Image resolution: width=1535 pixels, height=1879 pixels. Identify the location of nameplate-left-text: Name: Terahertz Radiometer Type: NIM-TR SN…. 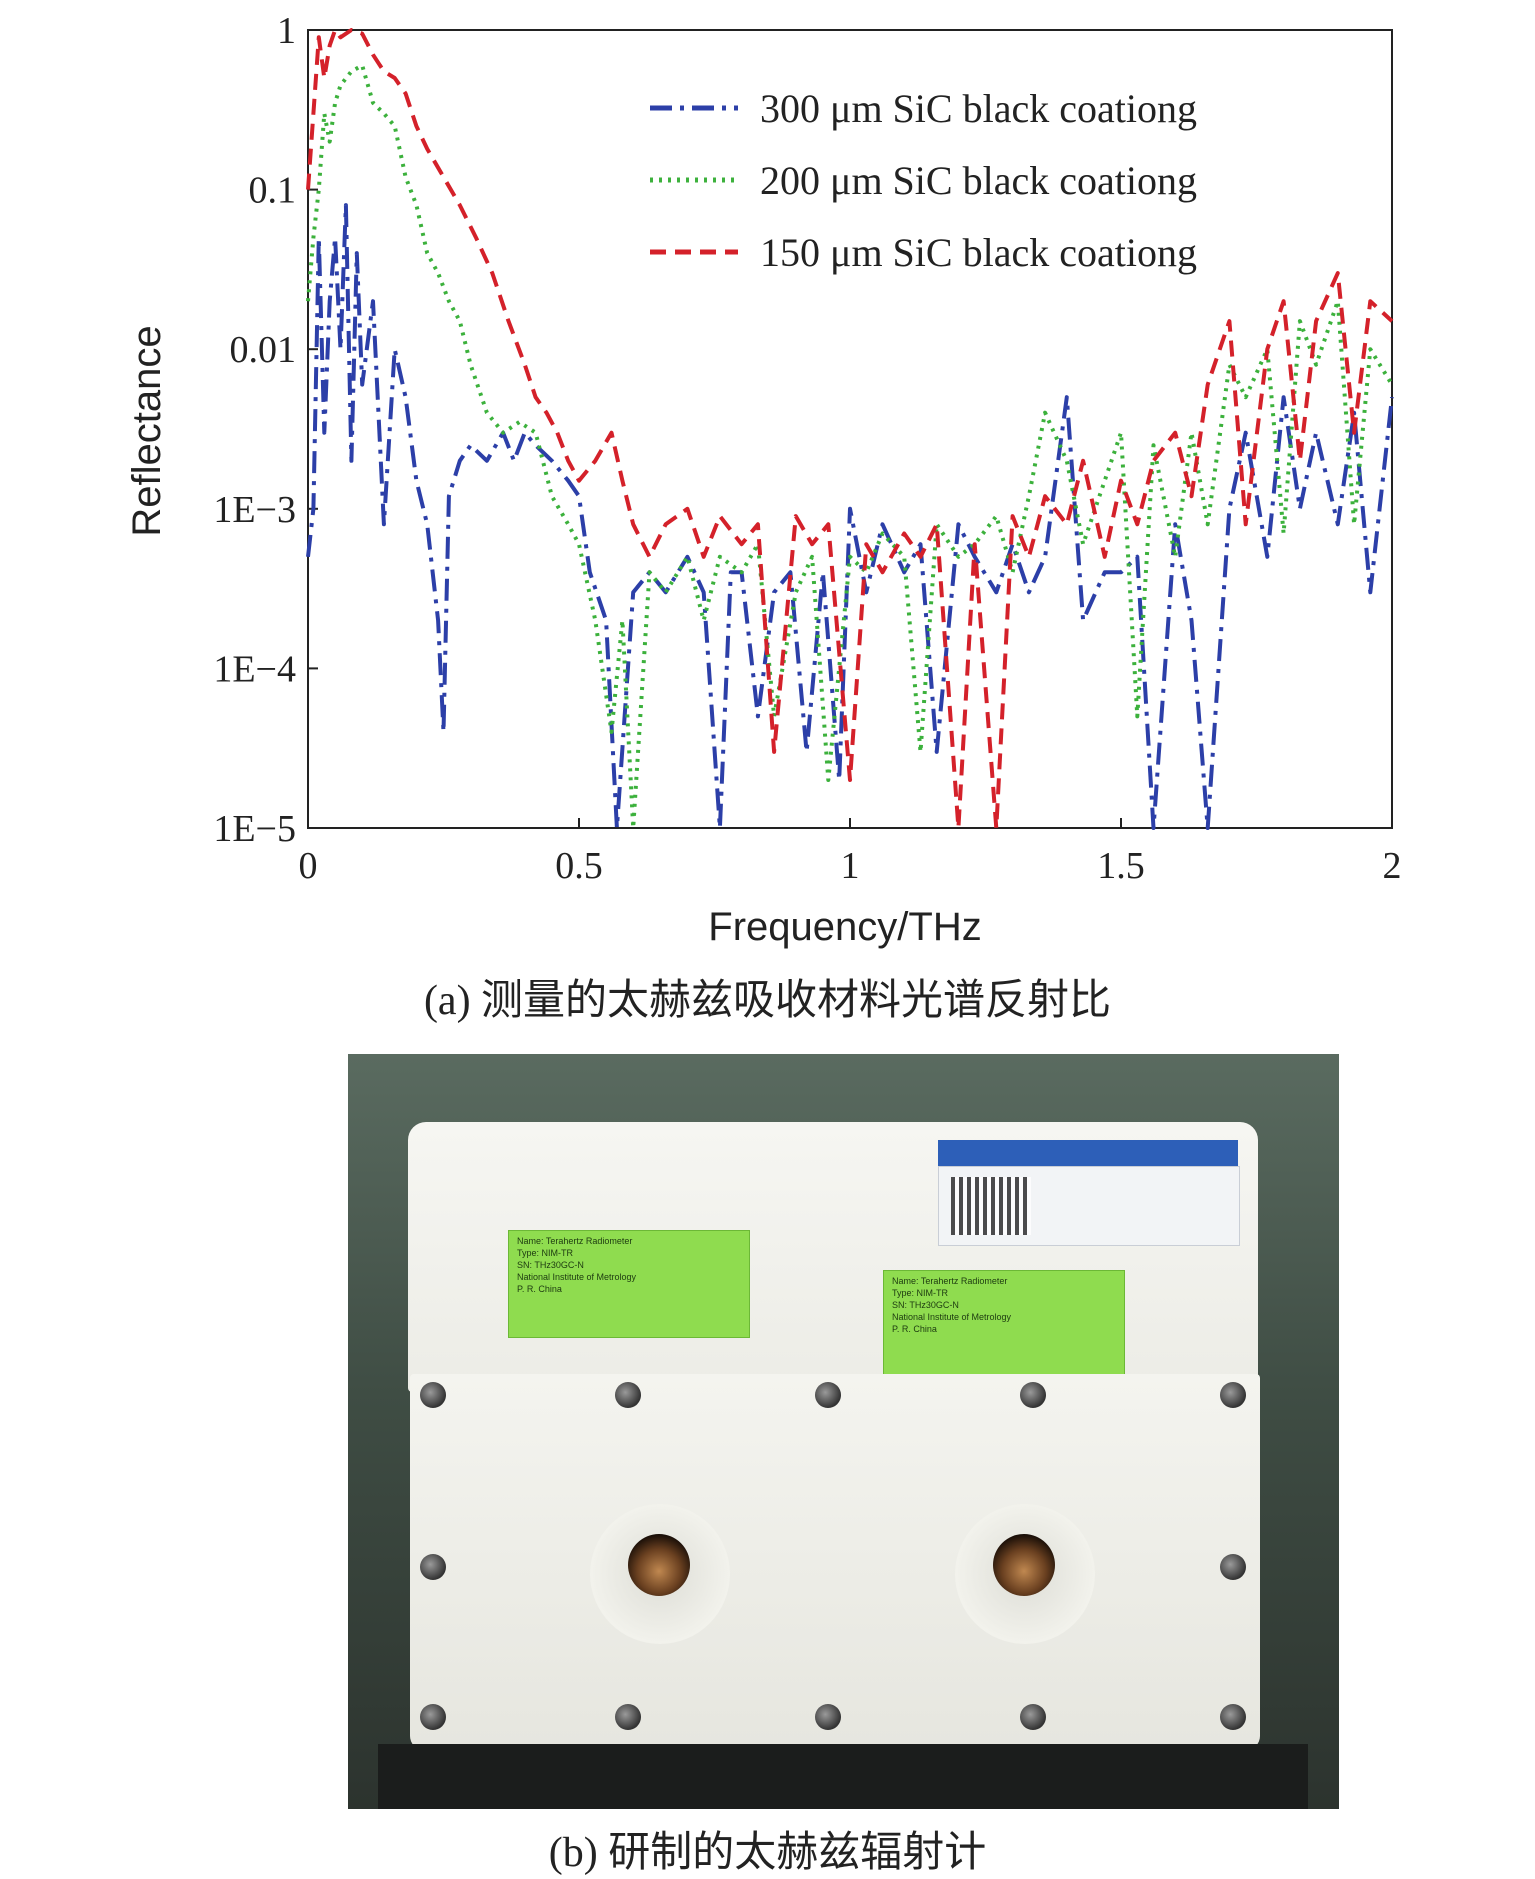
(577, 1265).